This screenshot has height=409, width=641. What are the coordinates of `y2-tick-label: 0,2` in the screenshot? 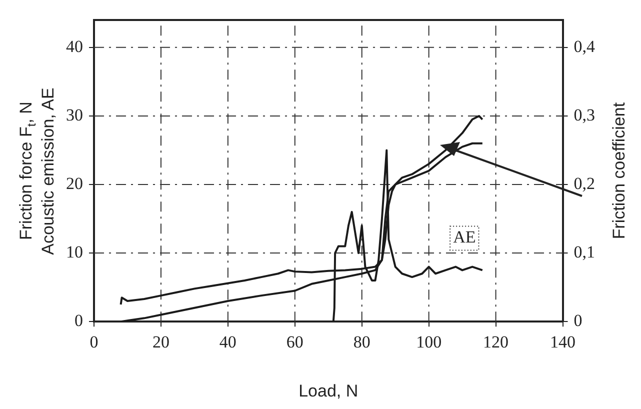 It's located at (584, 183).